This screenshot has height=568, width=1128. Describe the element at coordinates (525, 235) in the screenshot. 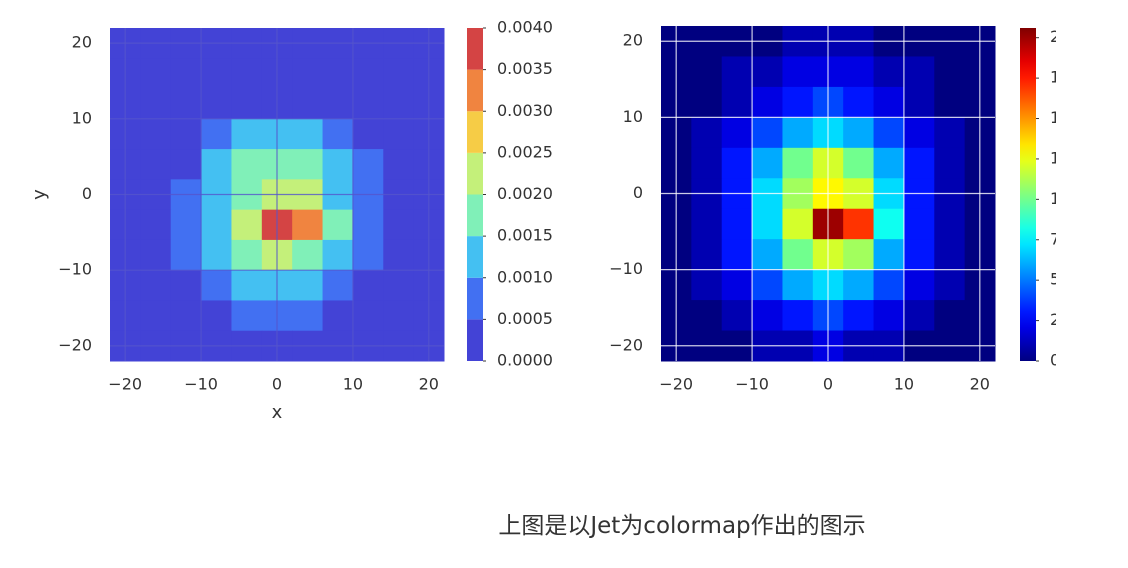

I see `colorbar-tick-label: 0.0015` at that location.